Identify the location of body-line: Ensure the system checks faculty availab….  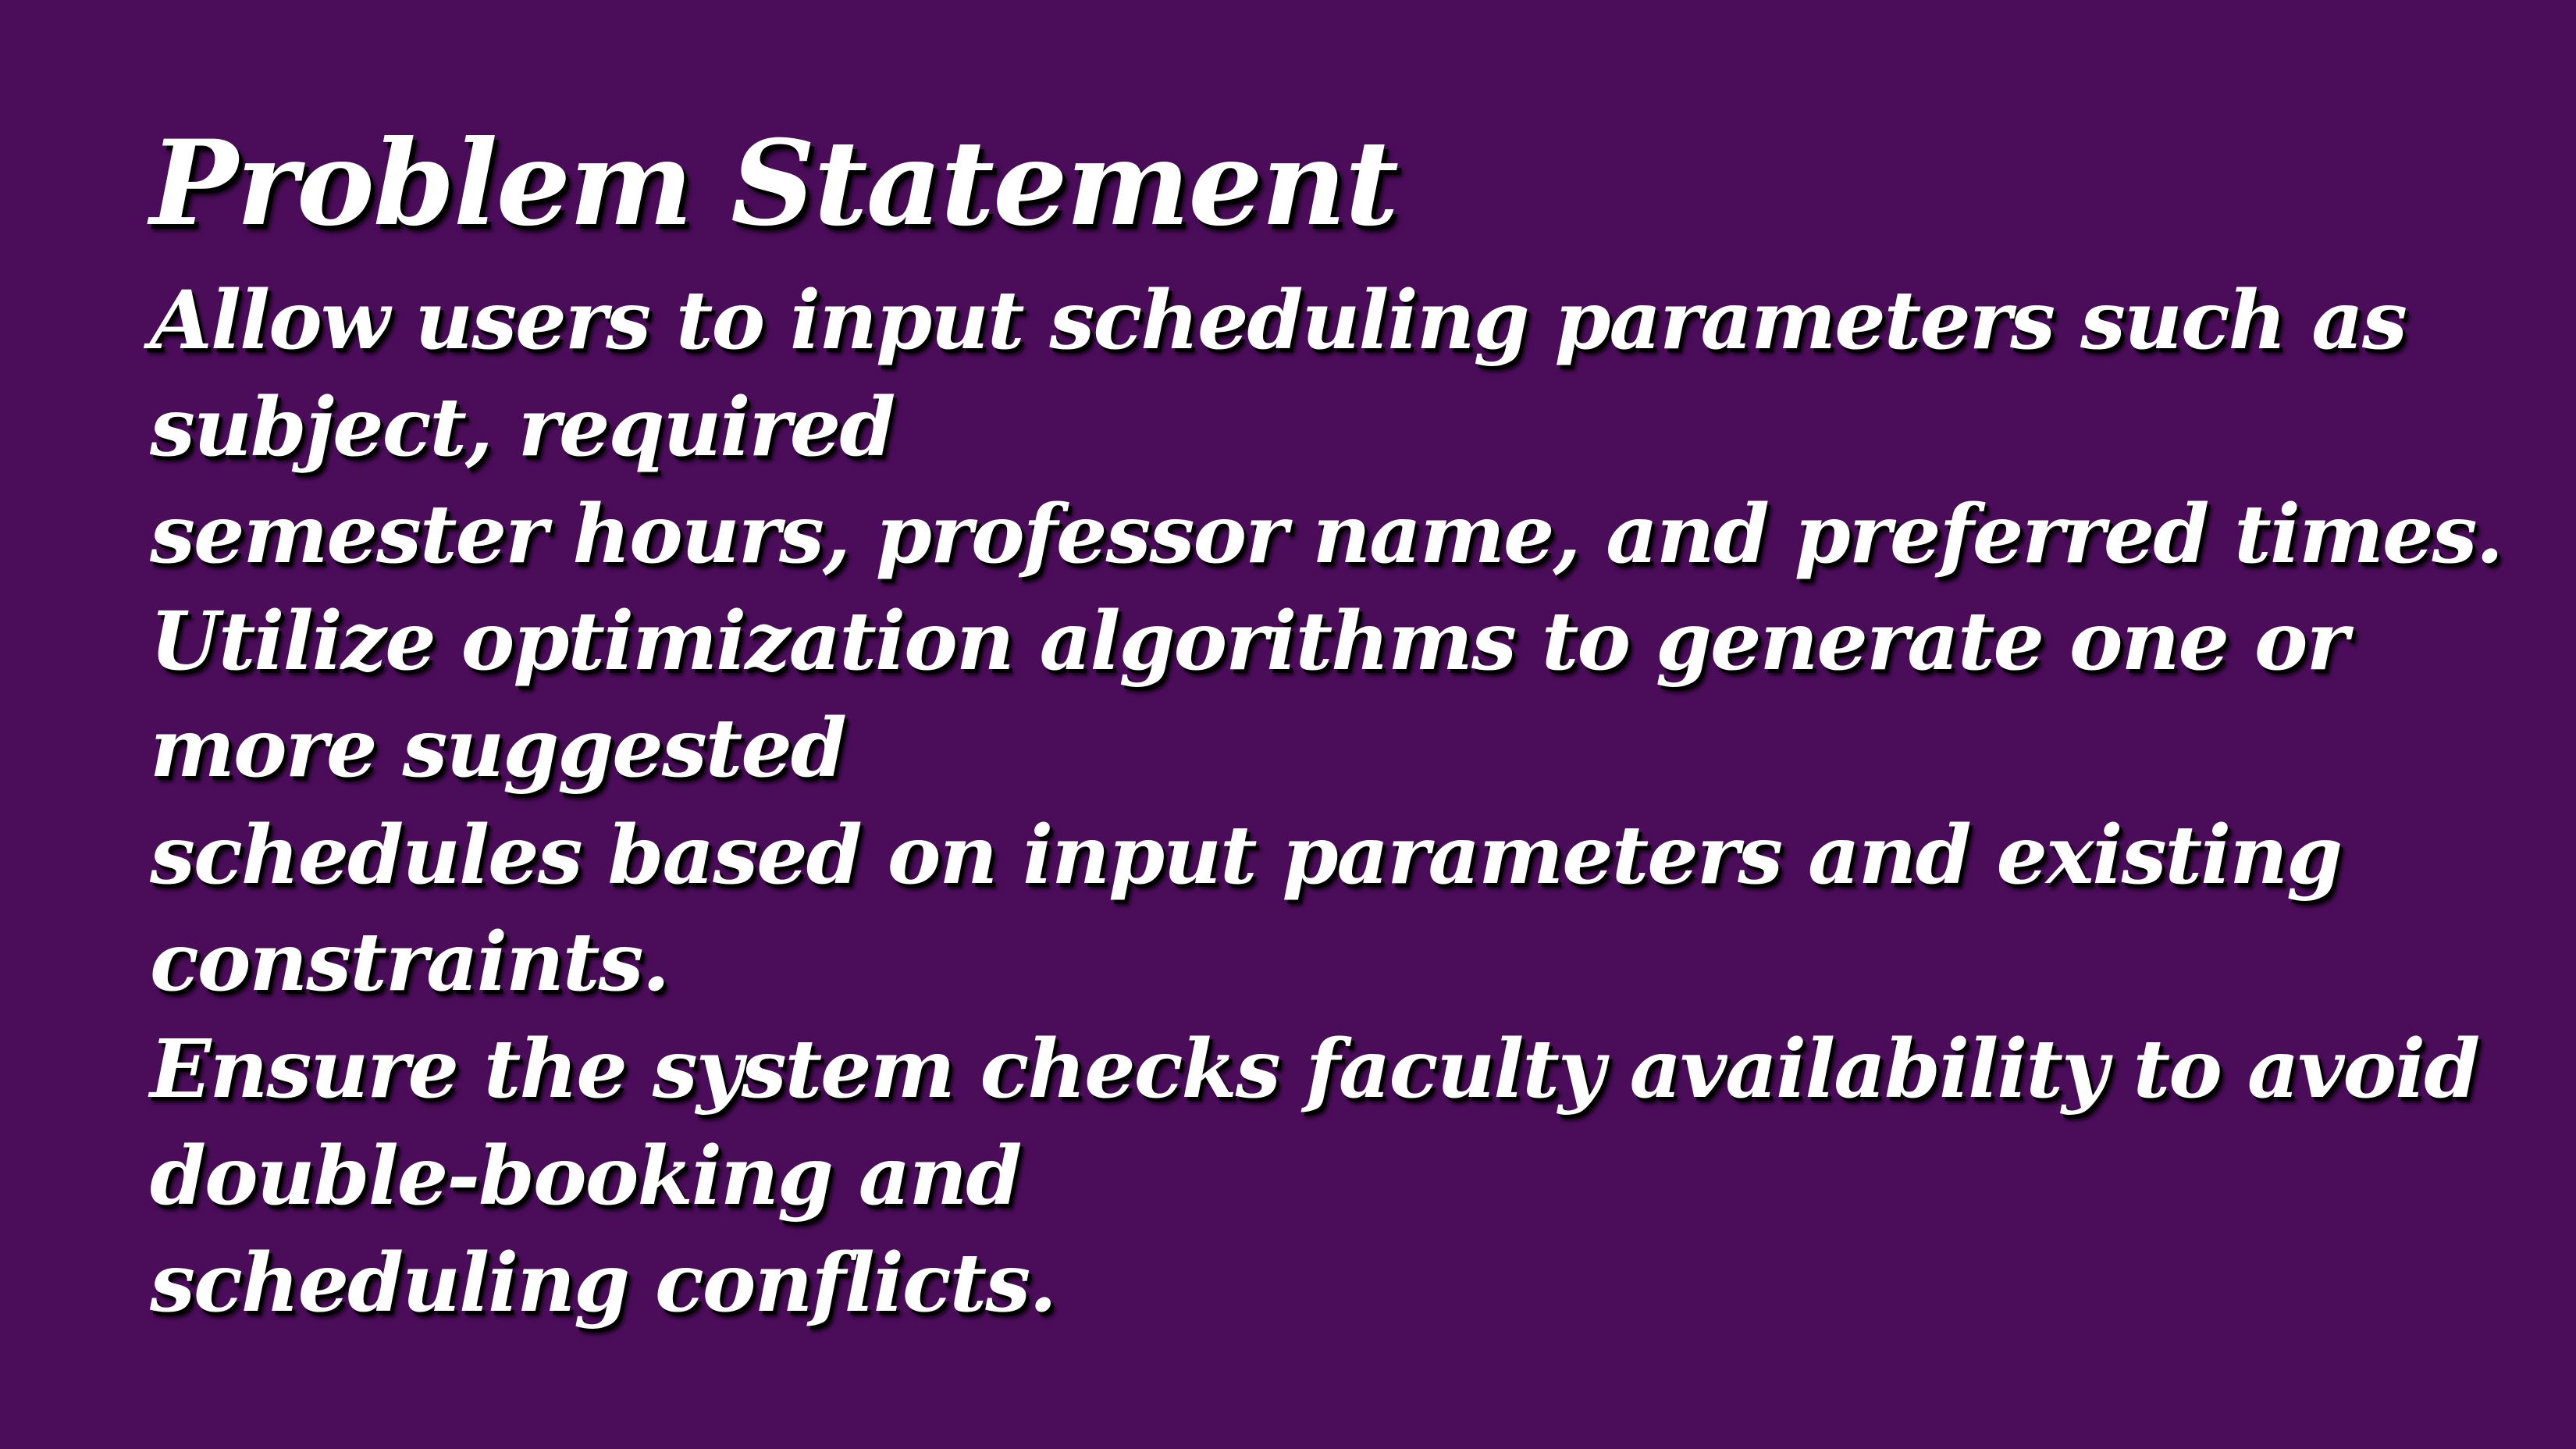
(1315, 1069).